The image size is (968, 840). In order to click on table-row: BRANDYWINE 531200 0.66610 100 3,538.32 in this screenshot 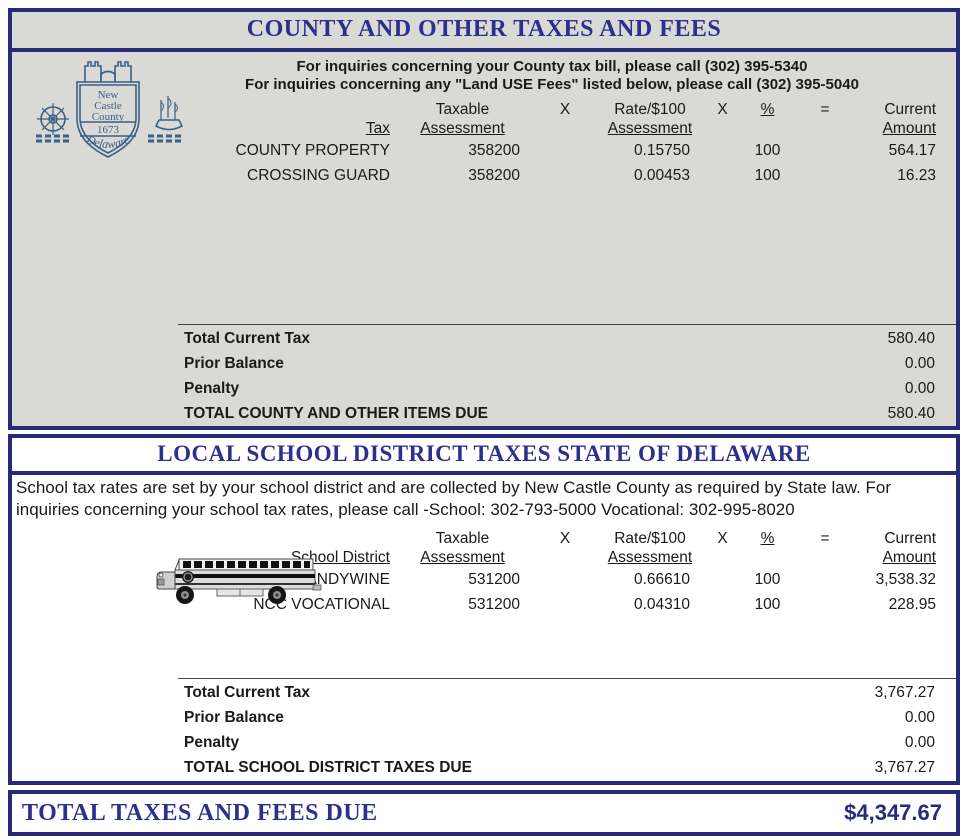, I will do `click(484, 579)`.